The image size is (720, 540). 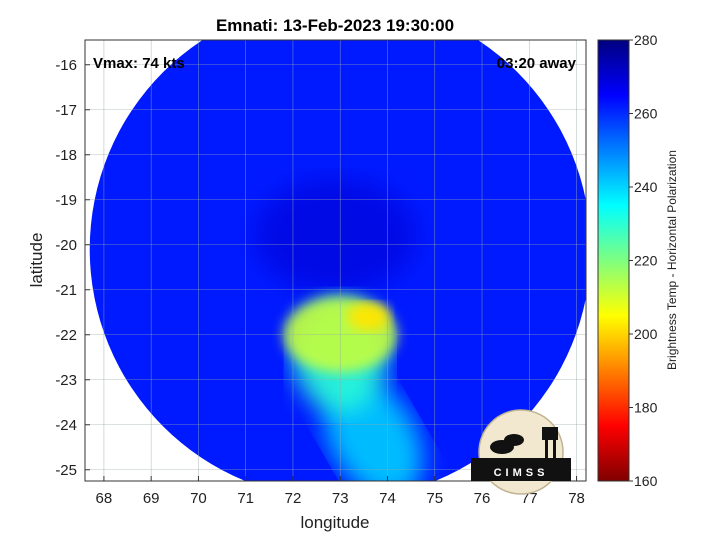 I want to click on y-tick-label: -17, so click(x=66, y=110).